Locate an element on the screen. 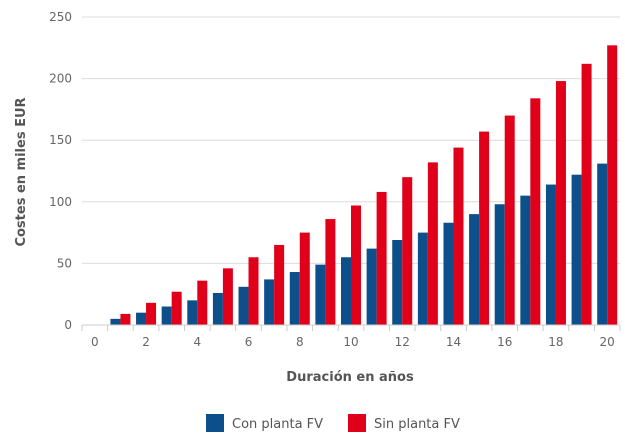  y-tick-label-50: 50 is located at coordinates (64, 263).